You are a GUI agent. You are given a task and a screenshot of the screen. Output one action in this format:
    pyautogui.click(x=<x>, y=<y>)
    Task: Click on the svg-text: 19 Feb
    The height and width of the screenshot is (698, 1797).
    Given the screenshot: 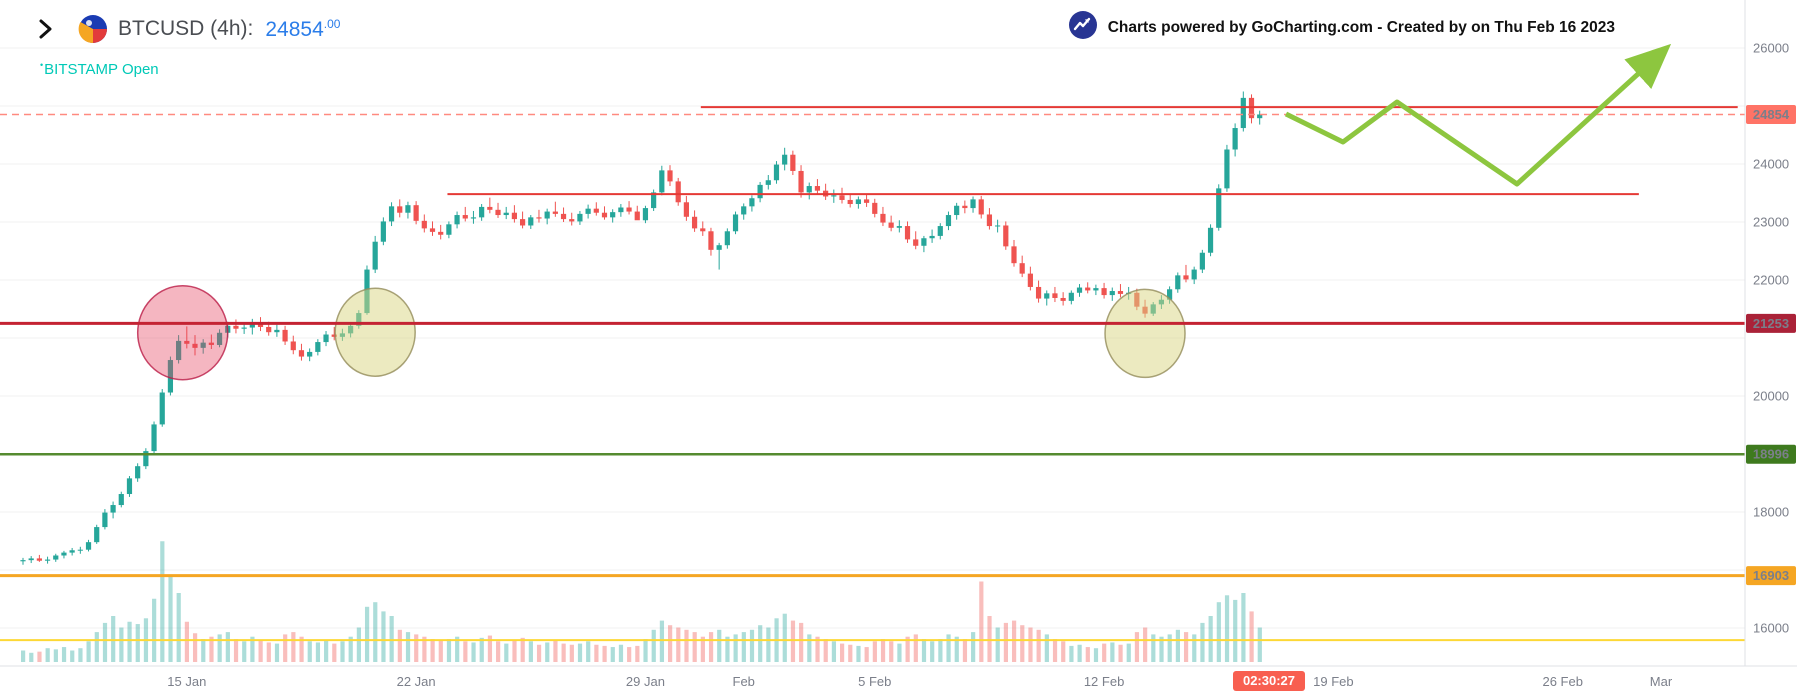 What is the action you would take?
    pyautogui.click(x=1333, y=681)
    